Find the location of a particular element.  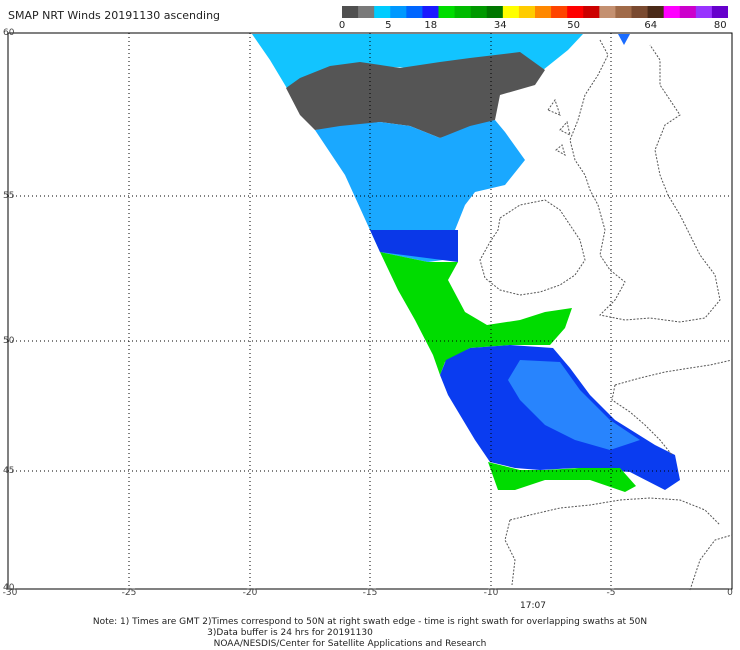

map-title: SMAP NRT Winds 20191130 ascending is located at coordinates (114, 15).